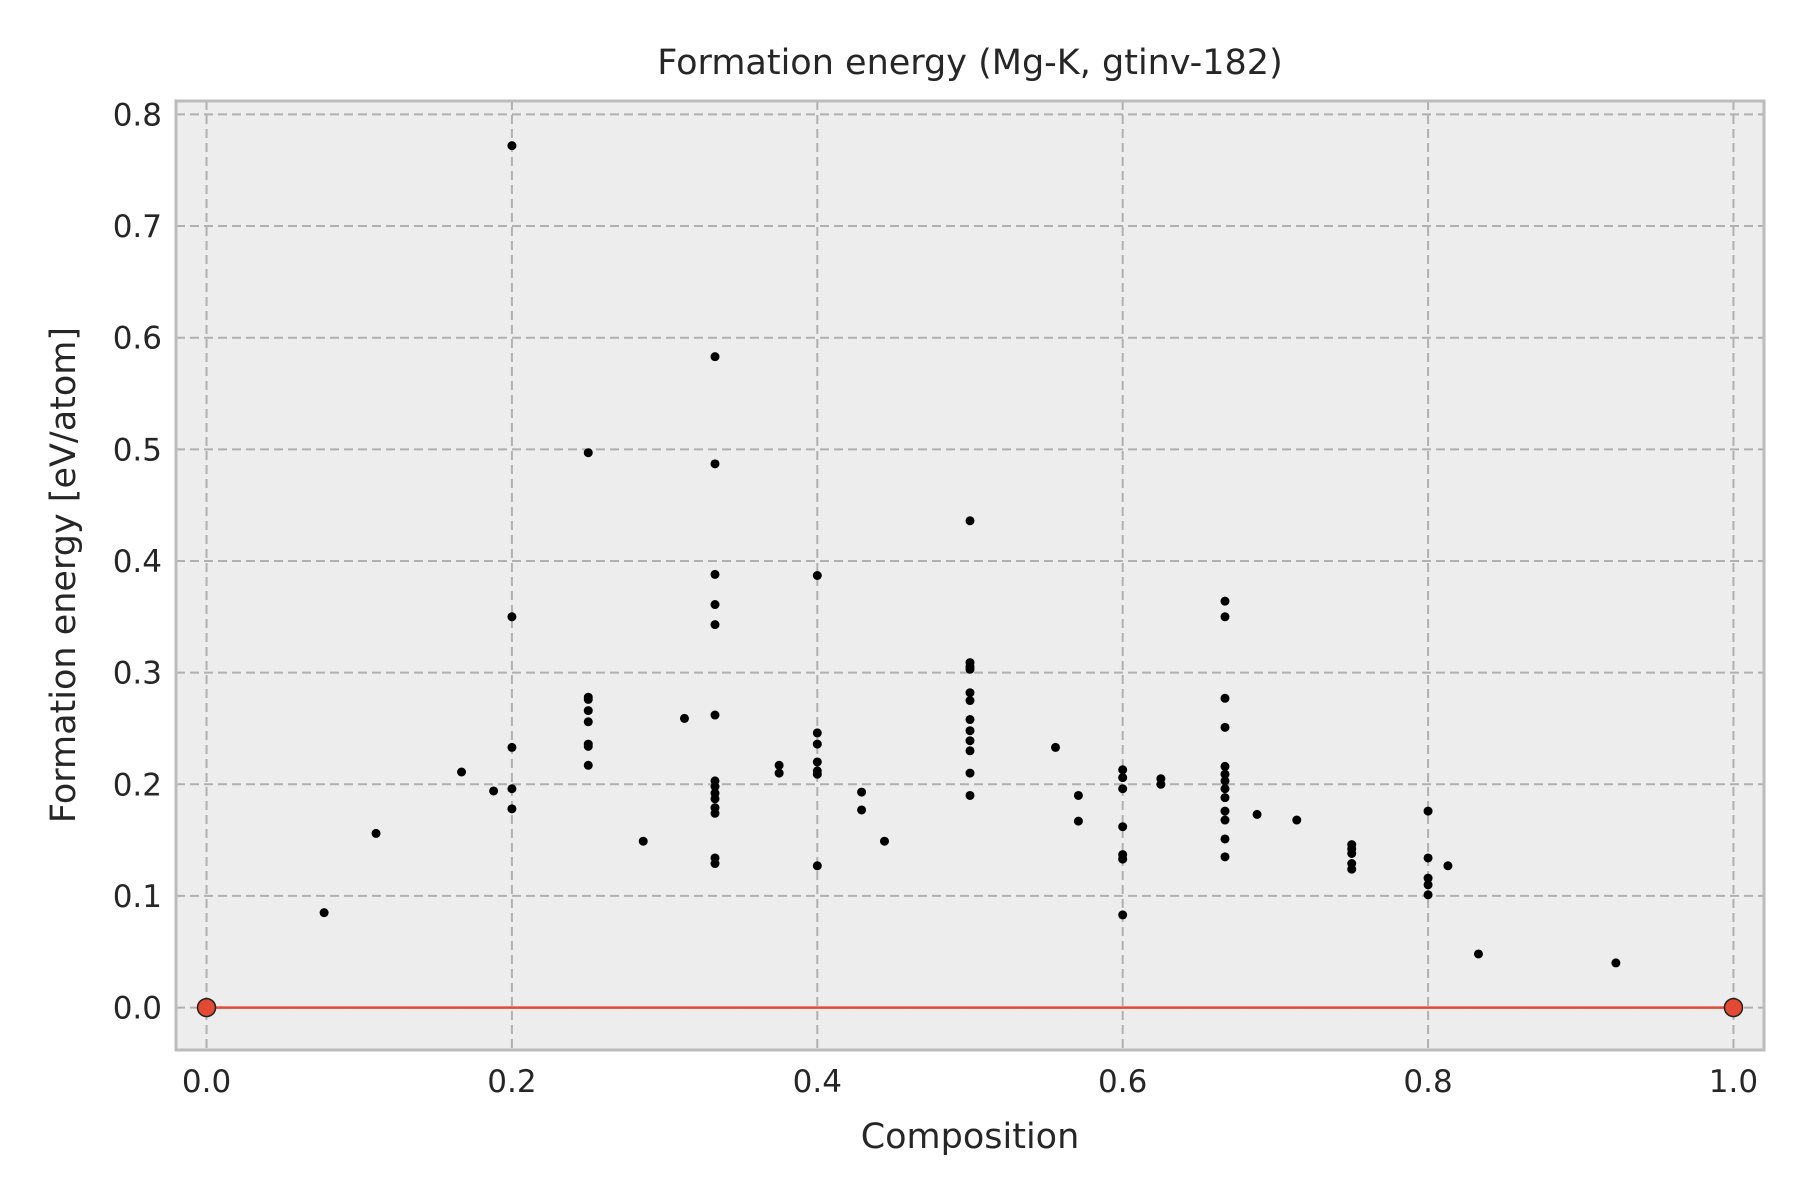 The width and height of the screenshot is (1800, 1200). What do you see at coordinates (137, 674) in the screenshot?
I see `y-tick-label: 0.3` at bounding box center [137, 674].